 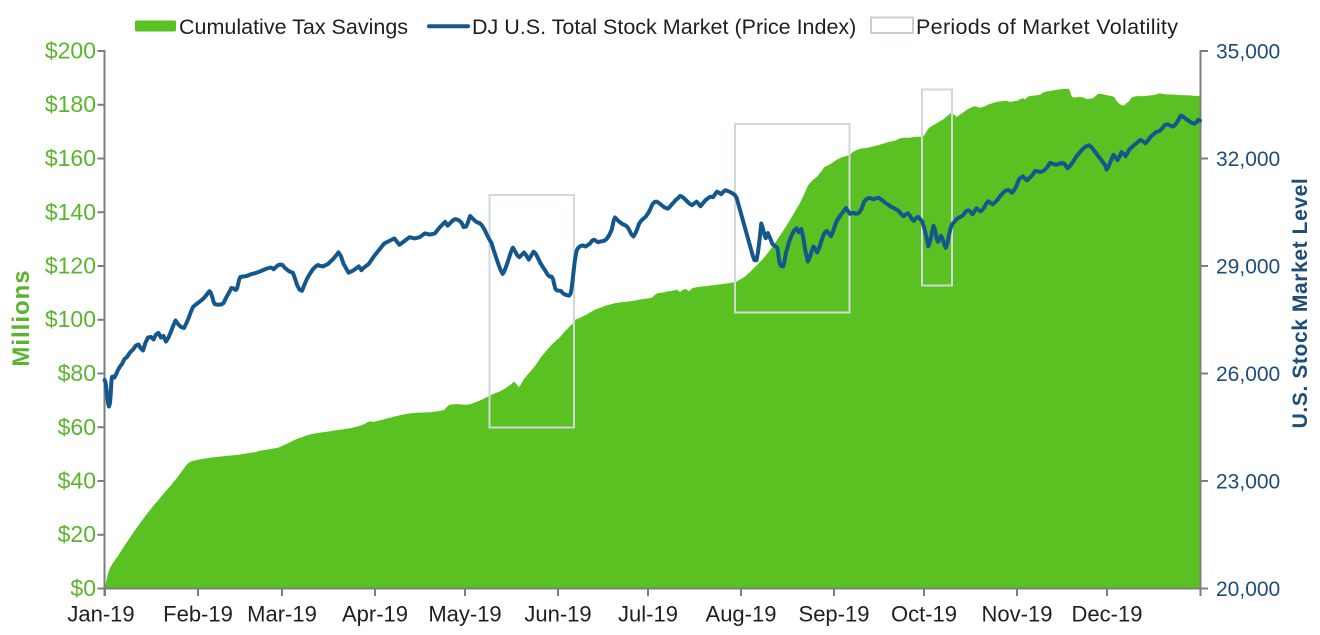 I want to click on svg-text: Jun-19, so click(x=557, y=614).